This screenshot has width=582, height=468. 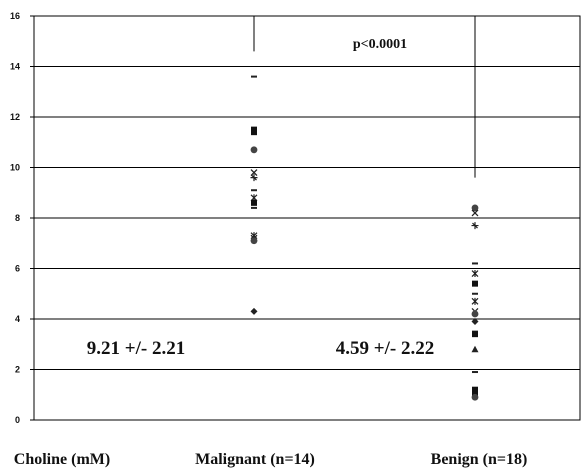 What do you see at coordinates (15, 117) in the screenshot?
I see `y-tick-label: 12` at bounding box center [15, 117].